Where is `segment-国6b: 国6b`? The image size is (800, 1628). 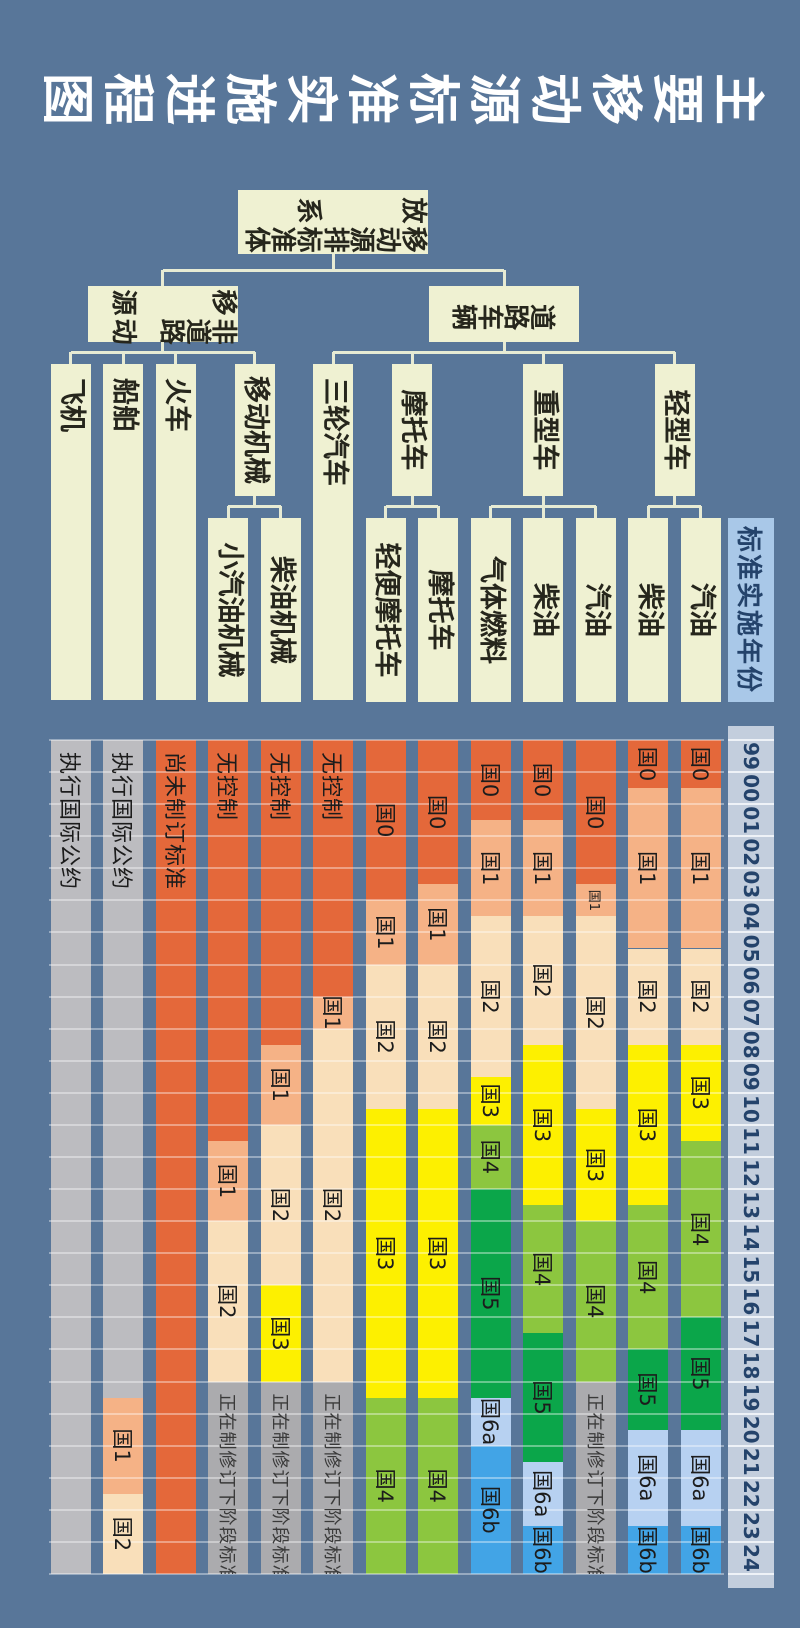 segment-国6b: 国6b is located at coordinates (491, 1509).